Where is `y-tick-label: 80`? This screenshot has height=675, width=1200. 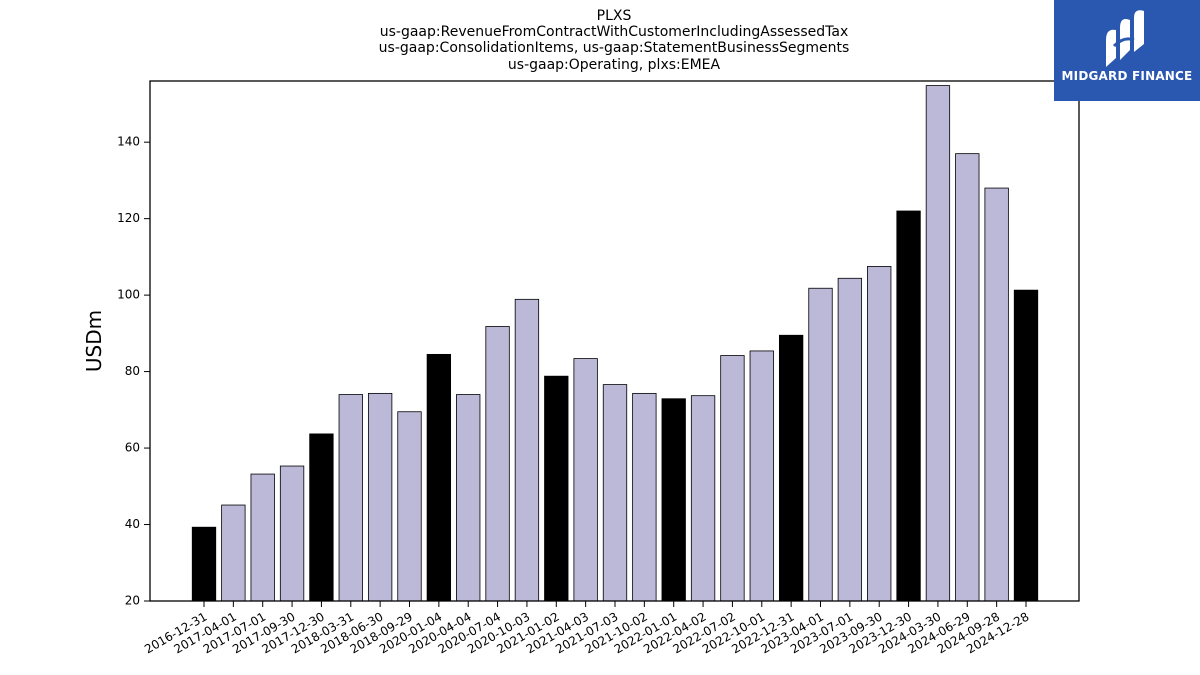 y-tick-label: 80 is located at coordinates (132, 371).